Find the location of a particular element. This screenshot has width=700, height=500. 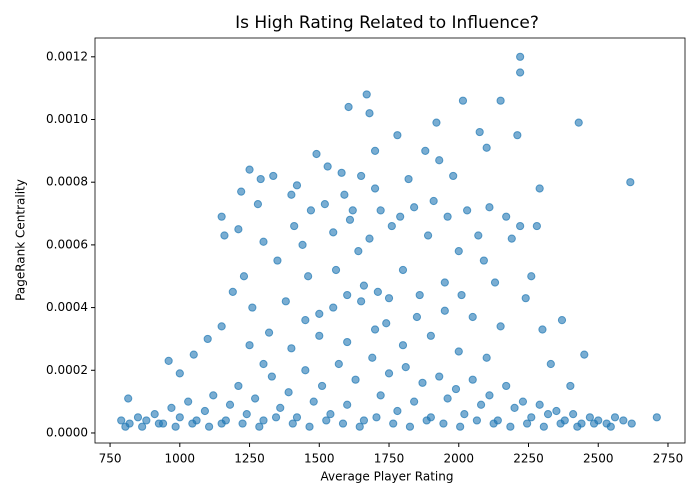

x-tick-label: 1500 is located at coordinates (319, 459).